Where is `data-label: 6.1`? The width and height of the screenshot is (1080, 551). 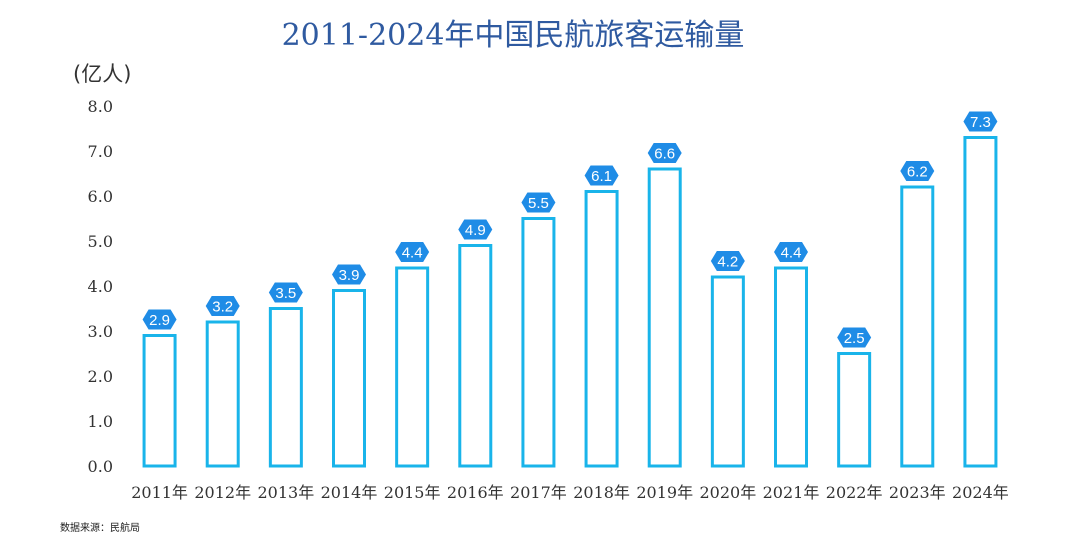
data-label: 6.1 is located at coordinates (601, 176).